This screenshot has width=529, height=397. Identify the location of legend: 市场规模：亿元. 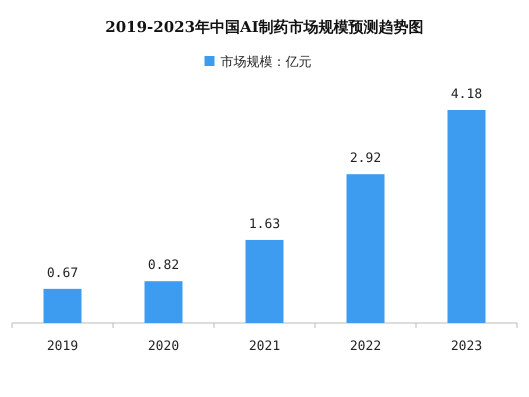
(258, 62).